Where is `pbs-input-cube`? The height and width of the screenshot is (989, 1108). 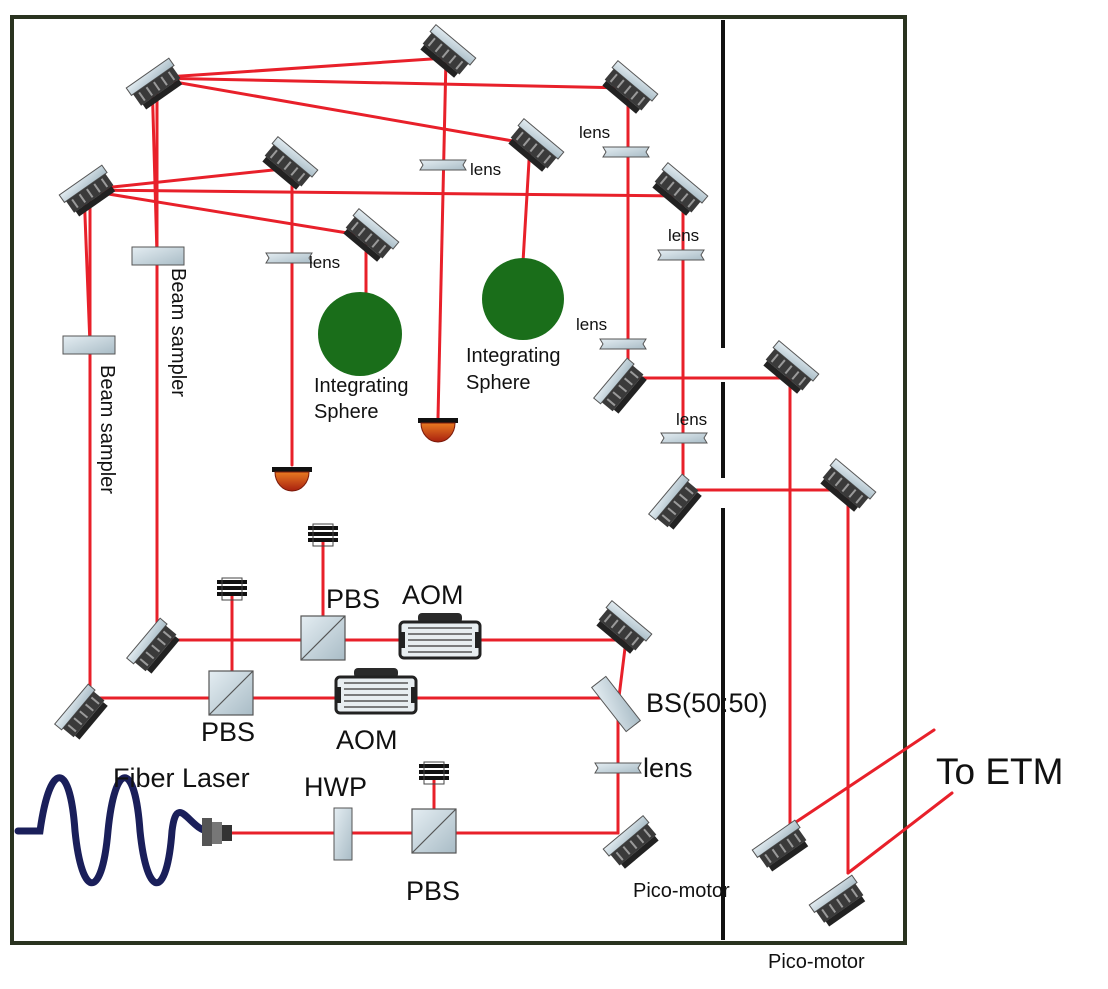 pbs-input-cube is located at coordinates (434, 831).